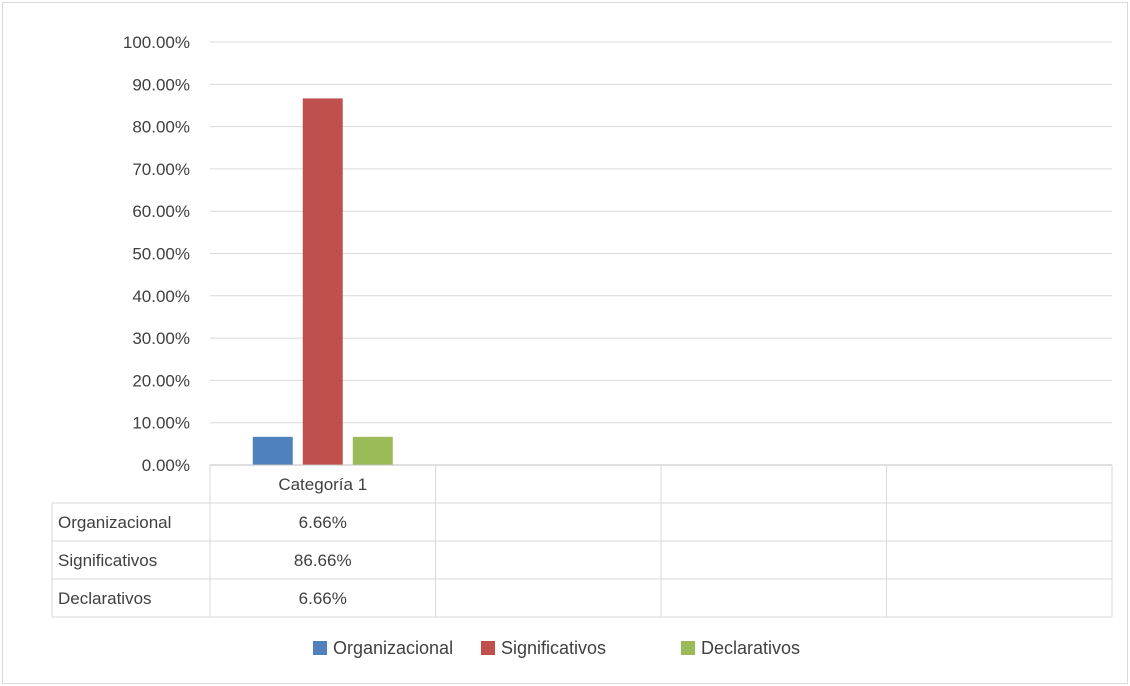 The image size is (1130, 686). I want to click on legend-label: Declarativos, so click(750, 648).